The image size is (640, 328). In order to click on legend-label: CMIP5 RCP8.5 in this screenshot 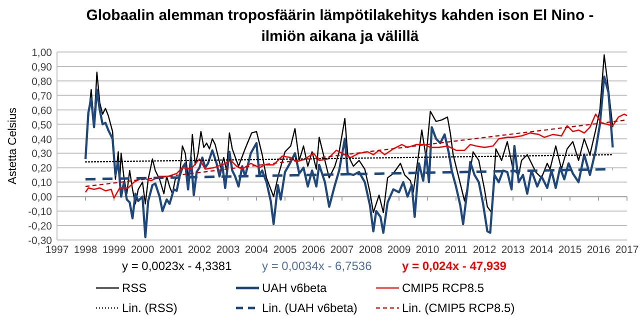, I will do `click(443, 288)`.